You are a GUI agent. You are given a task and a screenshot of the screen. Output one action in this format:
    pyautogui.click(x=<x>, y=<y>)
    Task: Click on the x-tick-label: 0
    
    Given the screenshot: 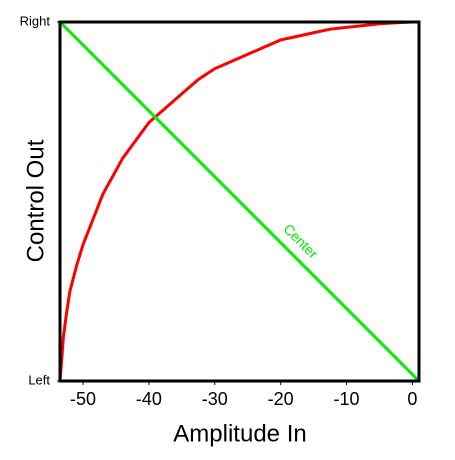 What is the action you would take?
    pyautogui.click(x=412, y=399)
    